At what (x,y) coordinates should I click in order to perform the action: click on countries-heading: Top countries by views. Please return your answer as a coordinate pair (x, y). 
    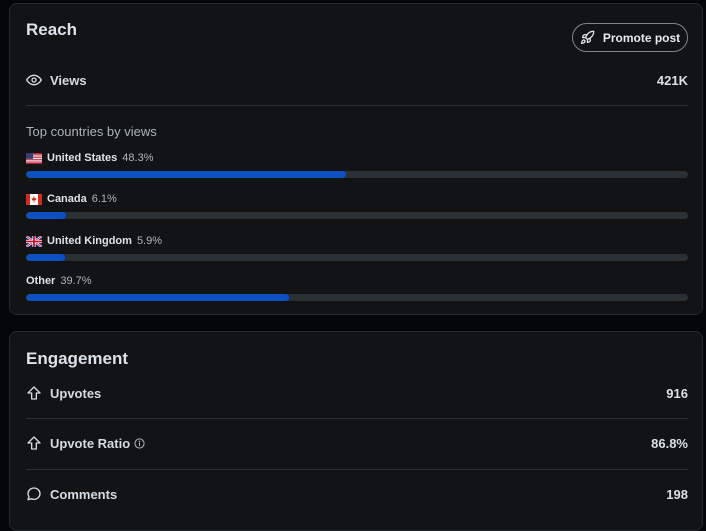
    Looking at the image, I should click on (91, 131).